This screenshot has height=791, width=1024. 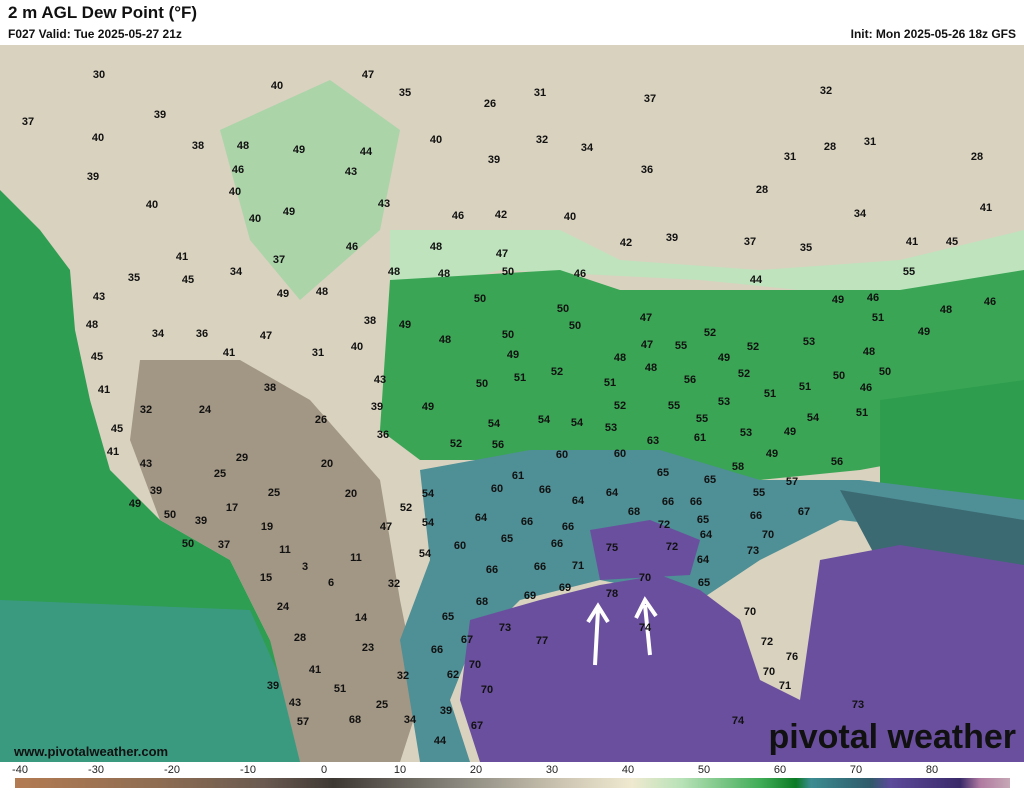 What do you see at coordinates (612, 594) in the screenshot?
I see `dew-point-label: 78` at bounding box center [612, 594].